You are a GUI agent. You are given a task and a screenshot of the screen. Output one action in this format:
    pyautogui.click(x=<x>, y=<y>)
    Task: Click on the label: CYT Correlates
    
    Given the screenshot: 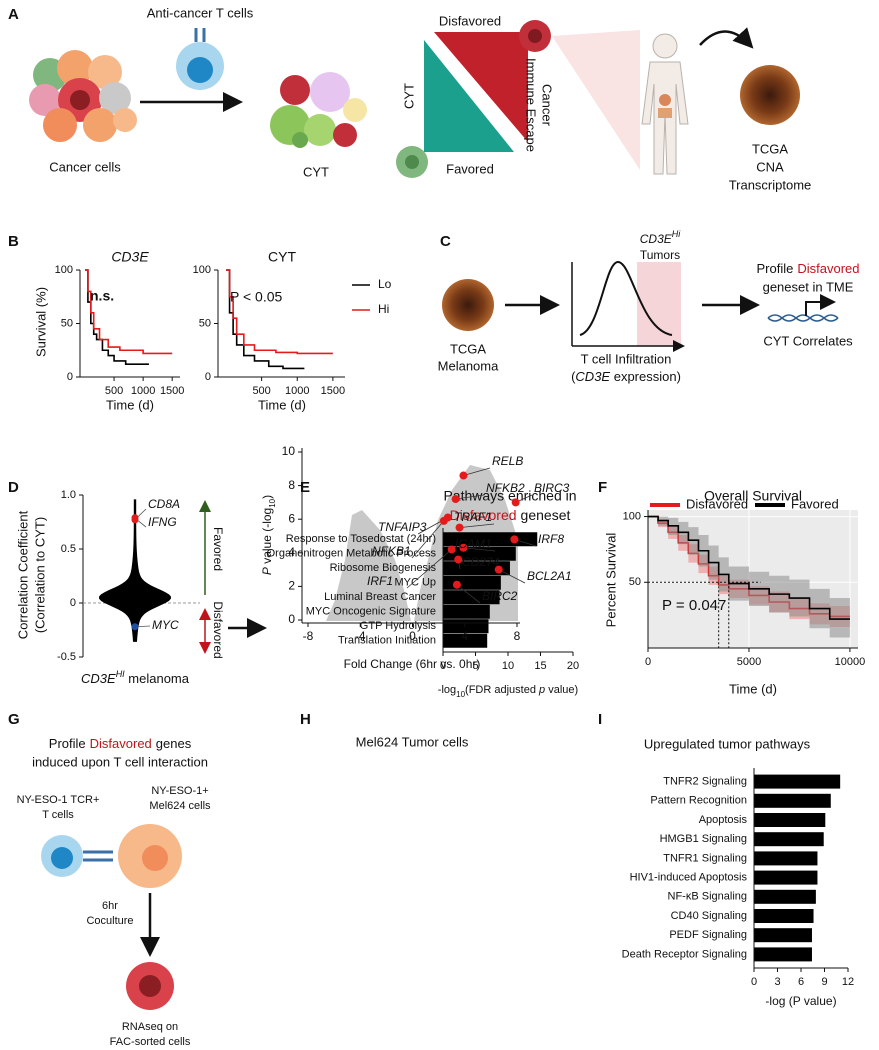 What is the action you would take?
    pyautogui.click(x=808, y=340)
    